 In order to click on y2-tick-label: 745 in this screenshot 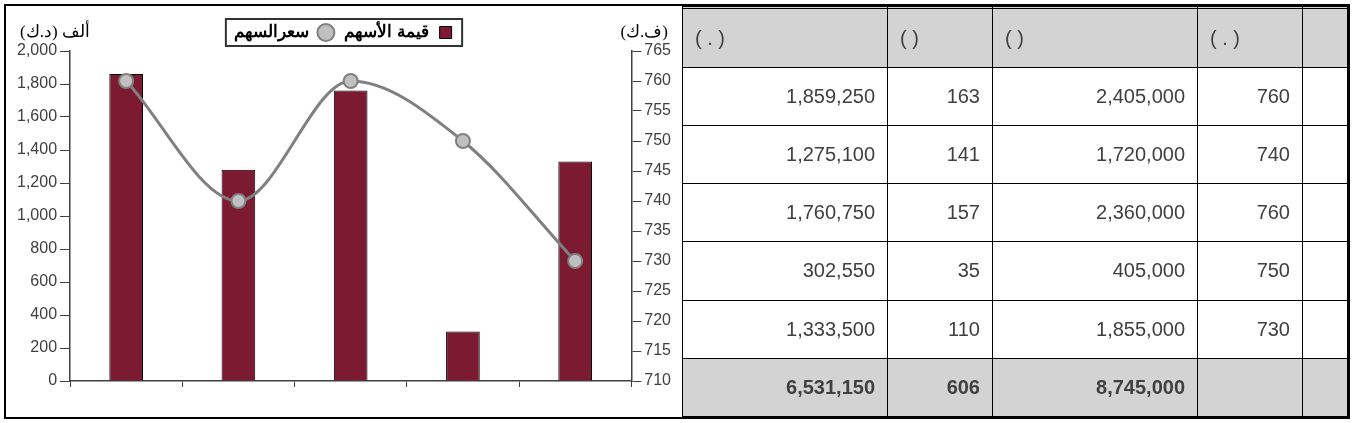, I will do `click(658, 170)`.